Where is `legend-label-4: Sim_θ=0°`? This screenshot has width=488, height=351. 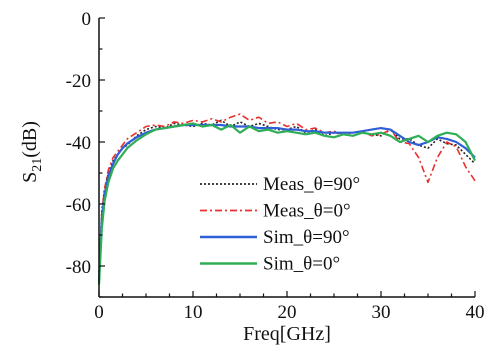 legend-label-4: Sim_θ=0° is located at coordinates (301, 264).